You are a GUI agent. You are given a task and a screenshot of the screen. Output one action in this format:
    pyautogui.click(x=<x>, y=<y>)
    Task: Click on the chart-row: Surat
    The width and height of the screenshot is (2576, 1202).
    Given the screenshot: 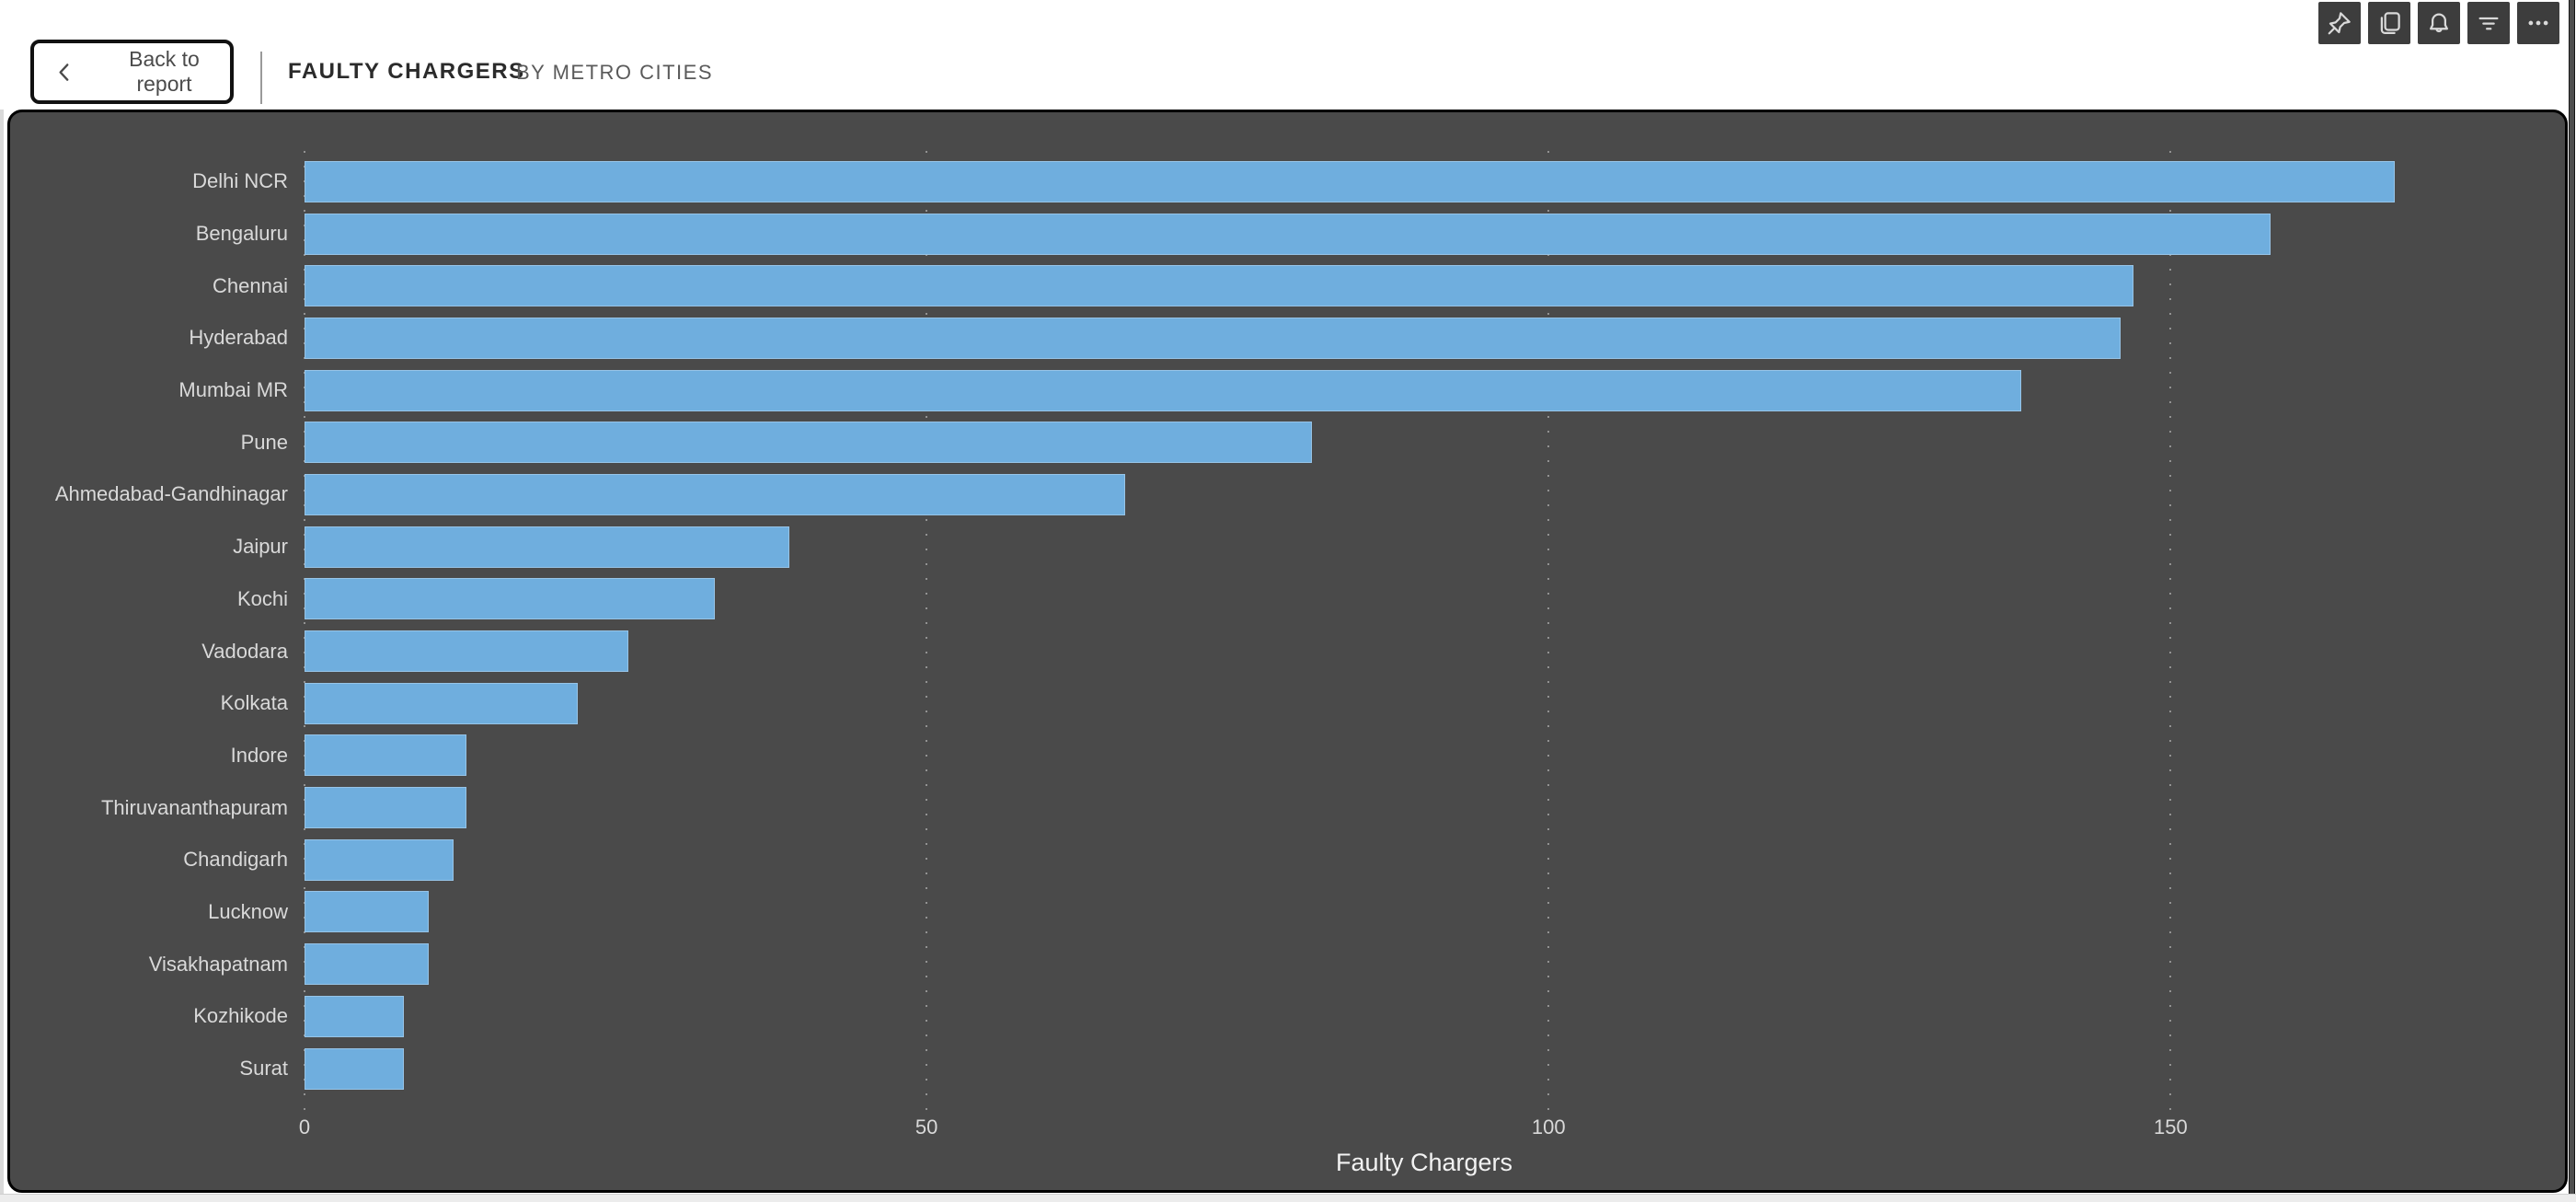 What is the action you would take?
    pyautogui.click(x=1287, y=1069)
    